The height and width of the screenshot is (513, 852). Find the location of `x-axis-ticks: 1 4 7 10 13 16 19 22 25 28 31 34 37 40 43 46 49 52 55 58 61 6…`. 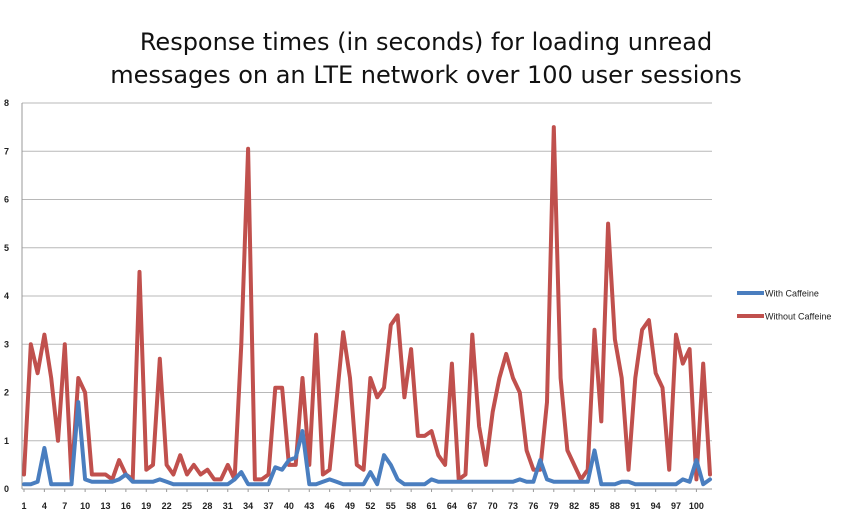

x-axis-ticks: 1 4 7 10 13 16 19 22 25 28 31 34 37 40 43 46 49 52 55 58 61 6… is located at coordinates (362, 500).